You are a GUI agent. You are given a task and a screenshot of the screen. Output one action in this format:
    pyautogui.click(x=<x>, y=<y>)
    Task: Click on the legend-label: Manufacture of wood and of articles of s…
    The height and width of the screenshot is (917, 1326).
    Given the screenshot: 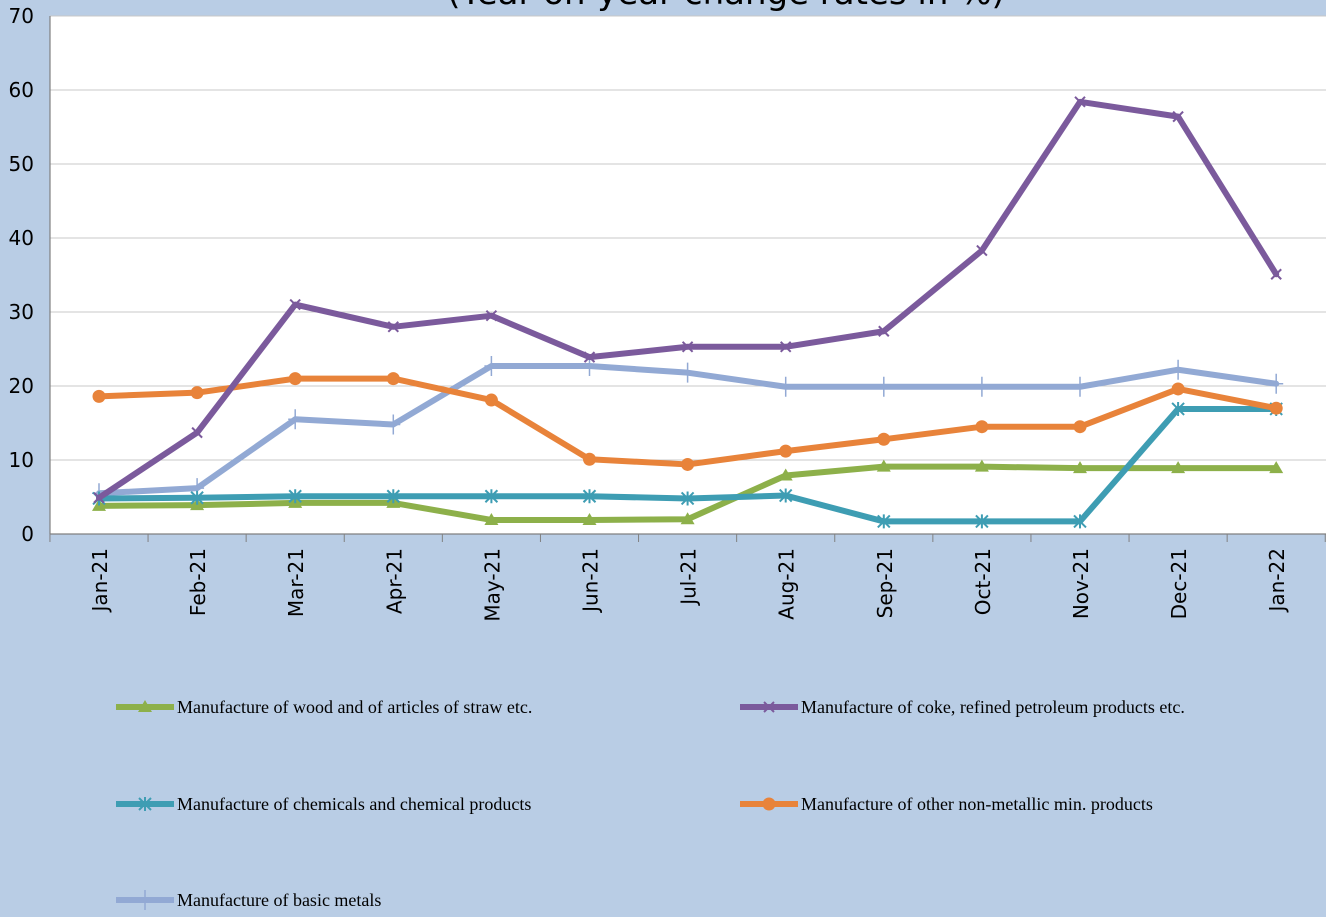 What is the action you would take?
    pyautogui.click(x=354, y=707)
    